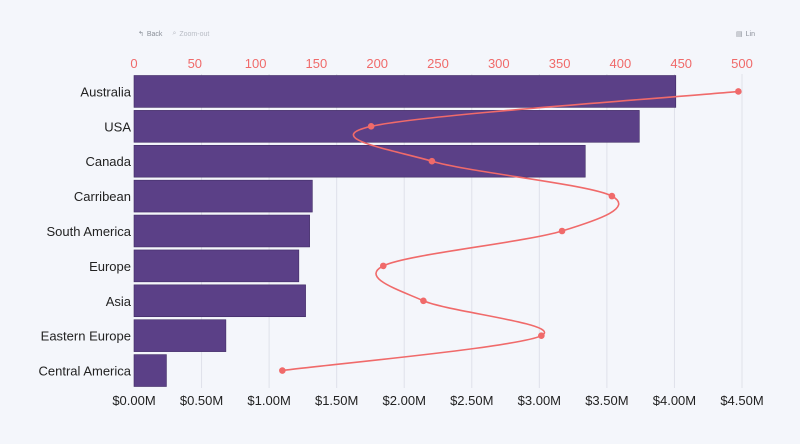 The image size is (800, 444). Describe the element at coordinates (471, 400) in the screenshot. I see `bottom-tick-label: $2.50M` at that location.